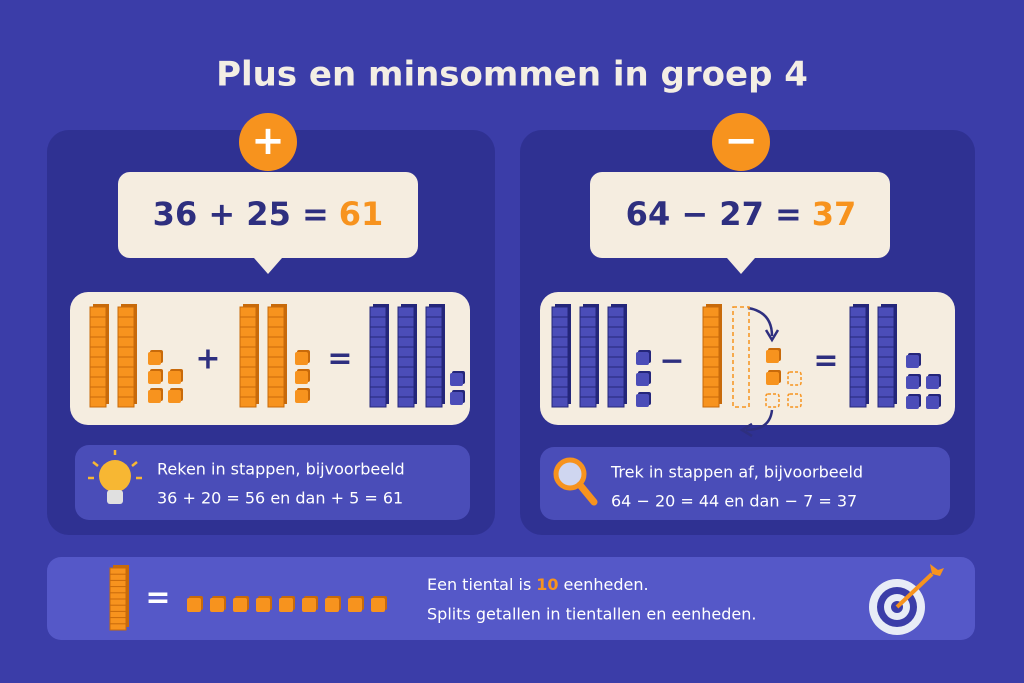 Image resolution: width=1024 pixels, height=683 pixels. Describe the element at coordinates (511, 598) in the screenshot. I see `footer-box` at that location.